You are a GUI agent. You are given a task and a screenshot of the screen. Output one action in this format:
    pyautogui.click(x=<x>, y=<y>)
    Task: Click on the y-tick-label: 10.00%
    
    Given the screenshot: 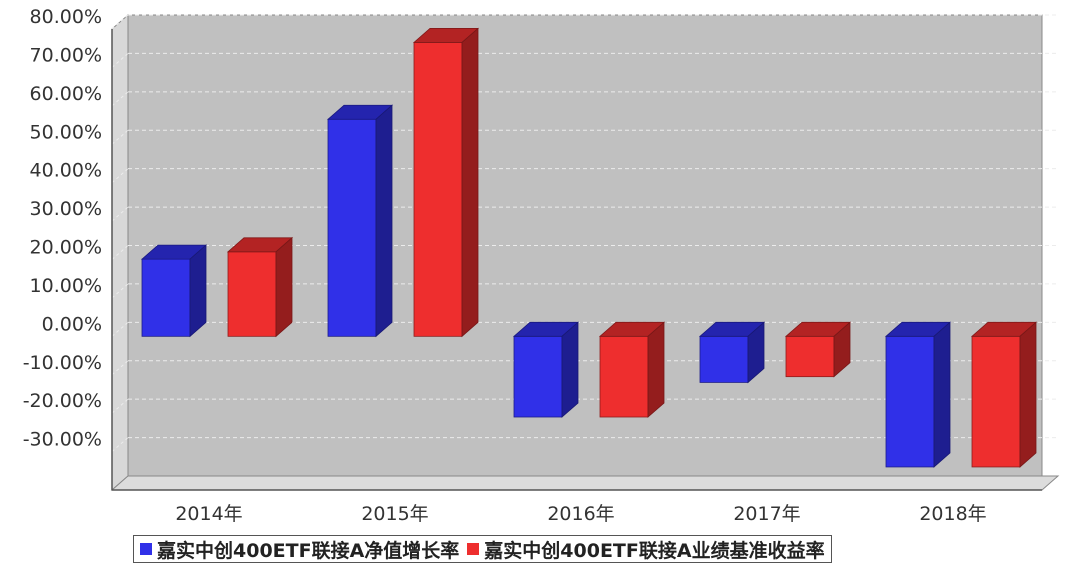 What is the action you would take?
    pyautogui.click(x=66, y=286)
    